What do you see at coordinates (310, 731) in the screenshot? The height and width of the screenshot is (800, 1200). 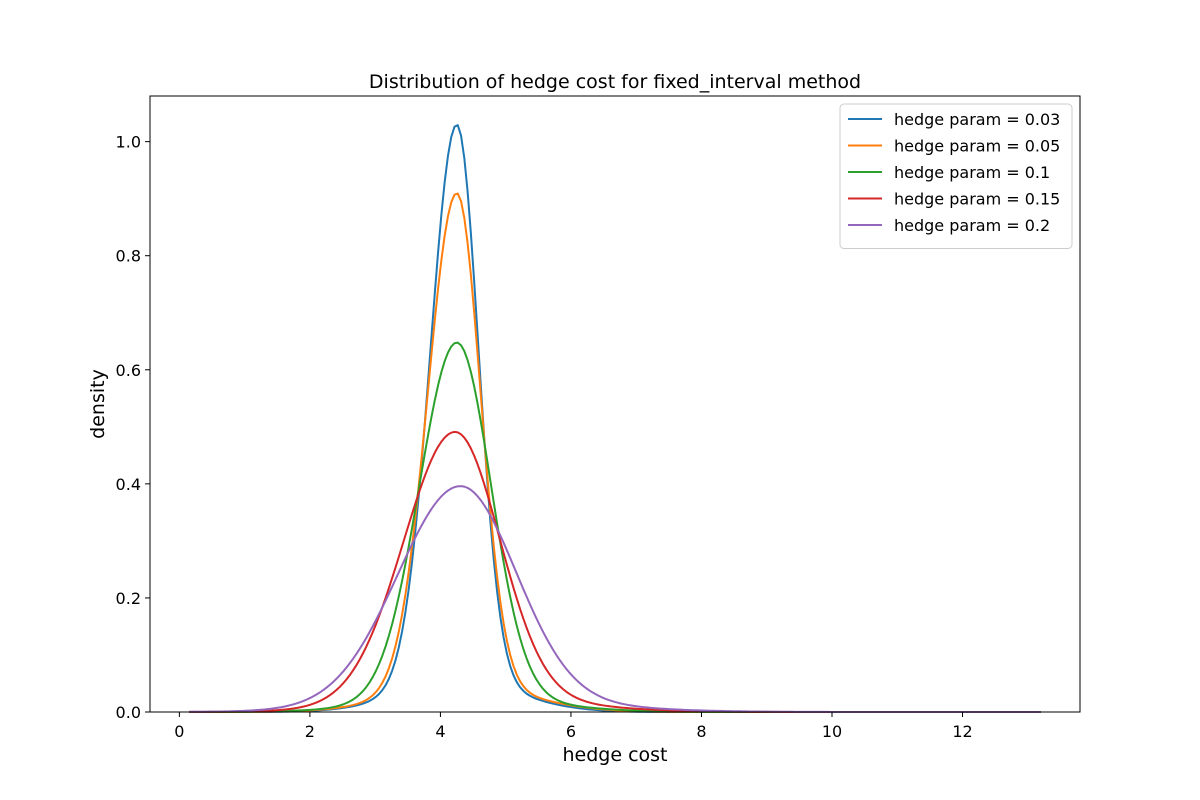 I see `x-tick-label: 2` at bounding box center [310, 731].